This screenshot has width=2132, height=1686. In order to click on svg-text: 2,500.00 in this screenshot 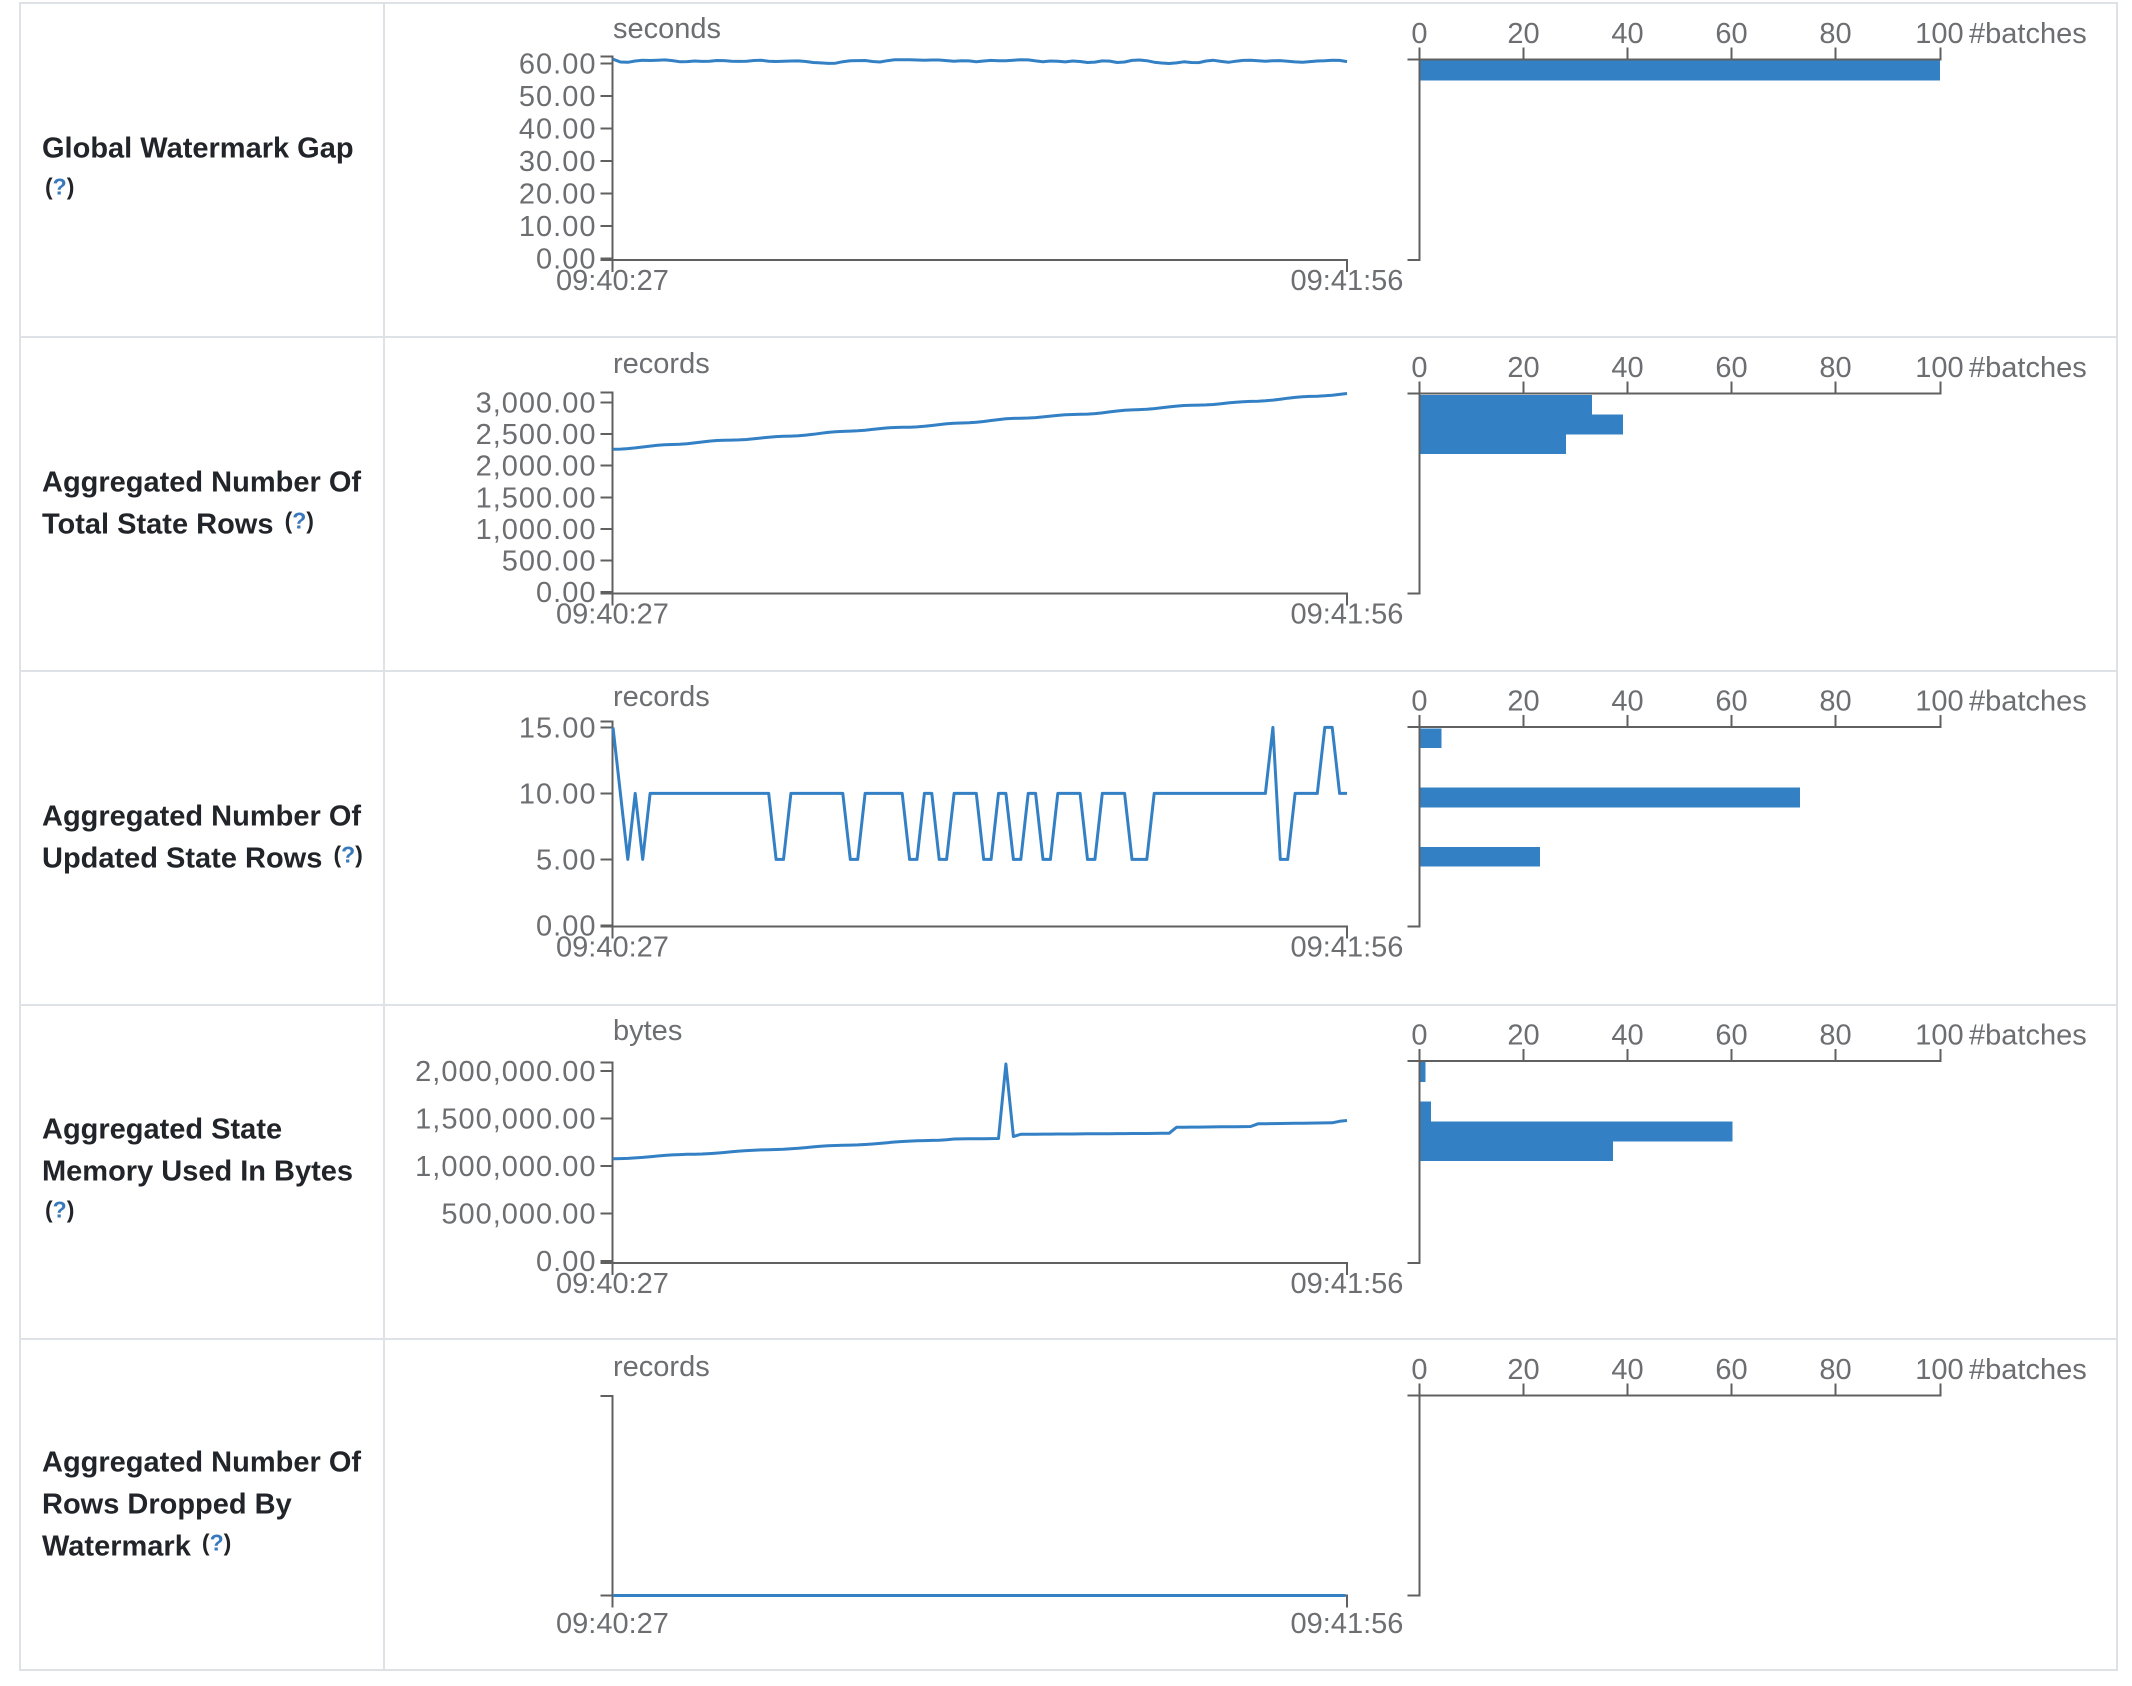, I will do `click(536, 435)`.